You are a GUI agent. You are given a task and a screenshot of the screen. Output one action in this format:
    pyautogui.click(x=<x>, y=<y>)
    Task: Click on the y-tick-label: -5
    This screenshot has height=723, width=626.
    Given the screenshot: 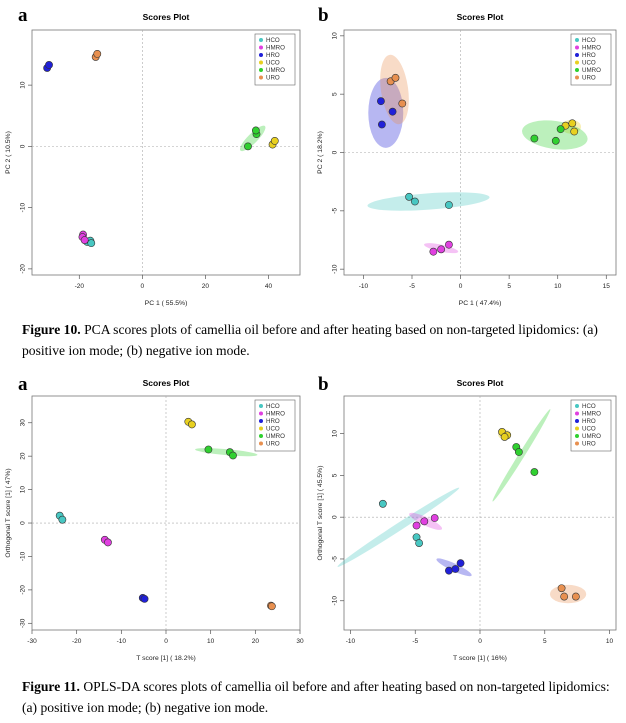 What is the action you would take?
    pyautogui.click(x=335, y=559)
    